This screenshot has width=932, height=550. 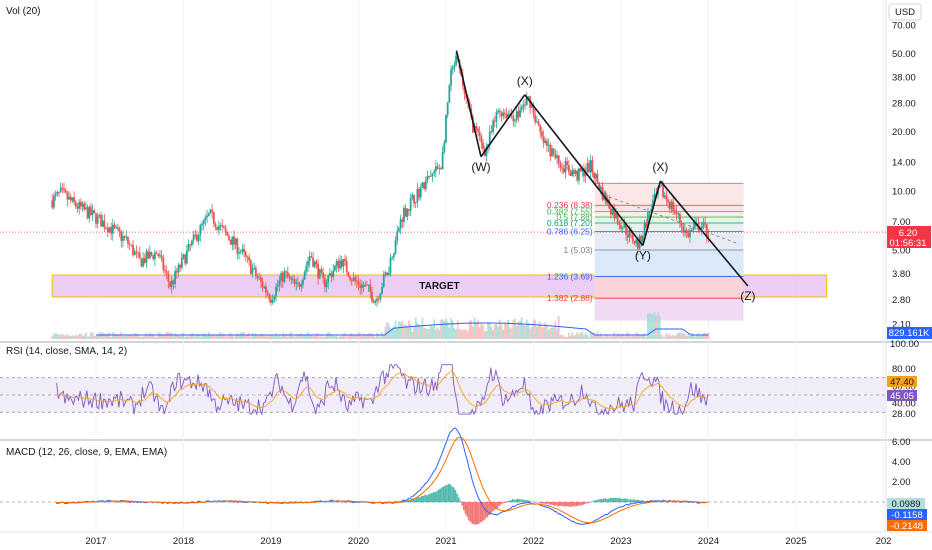 What do you see at coordinates (908, 233) in the screenshot?
I see `last-price-value: 6.20` at bounding box center [908, 233].